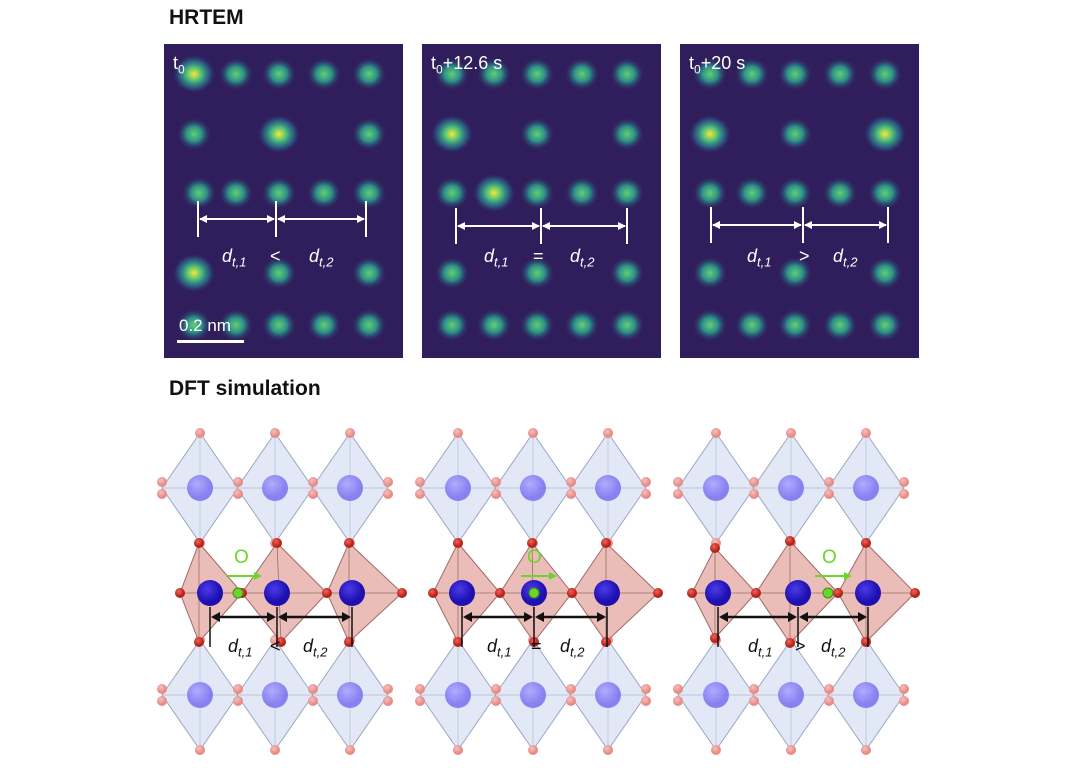  What do you see at coordinates (467, 65) in the screenshot?
I see `hrtem-time-label-2: t0+12.6 s` at bounding box center [467, 65].